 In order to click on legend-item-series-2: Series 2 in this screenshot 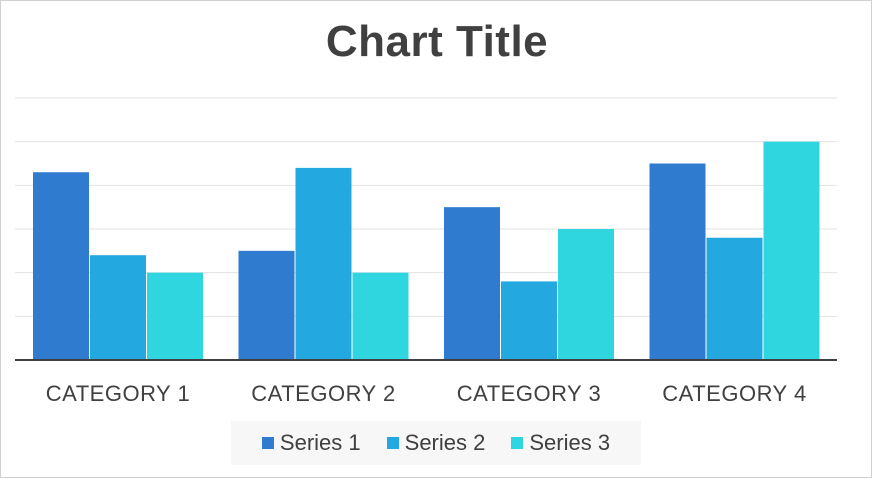, I will do `click(436, 443)`.